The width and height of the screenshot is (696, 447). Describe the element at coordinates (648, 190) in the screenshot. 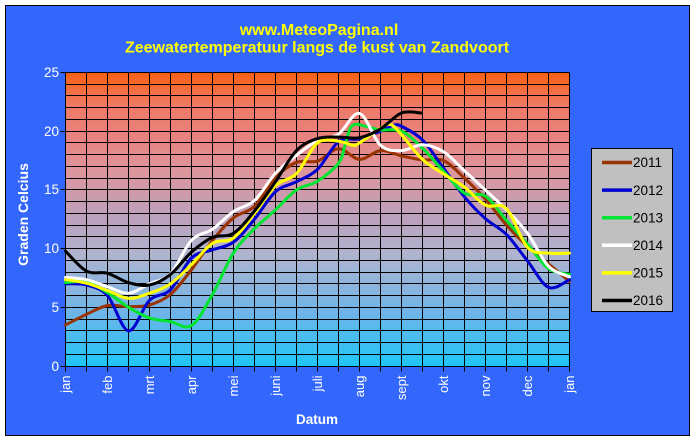

I see `svg-text: 2012` at that location.